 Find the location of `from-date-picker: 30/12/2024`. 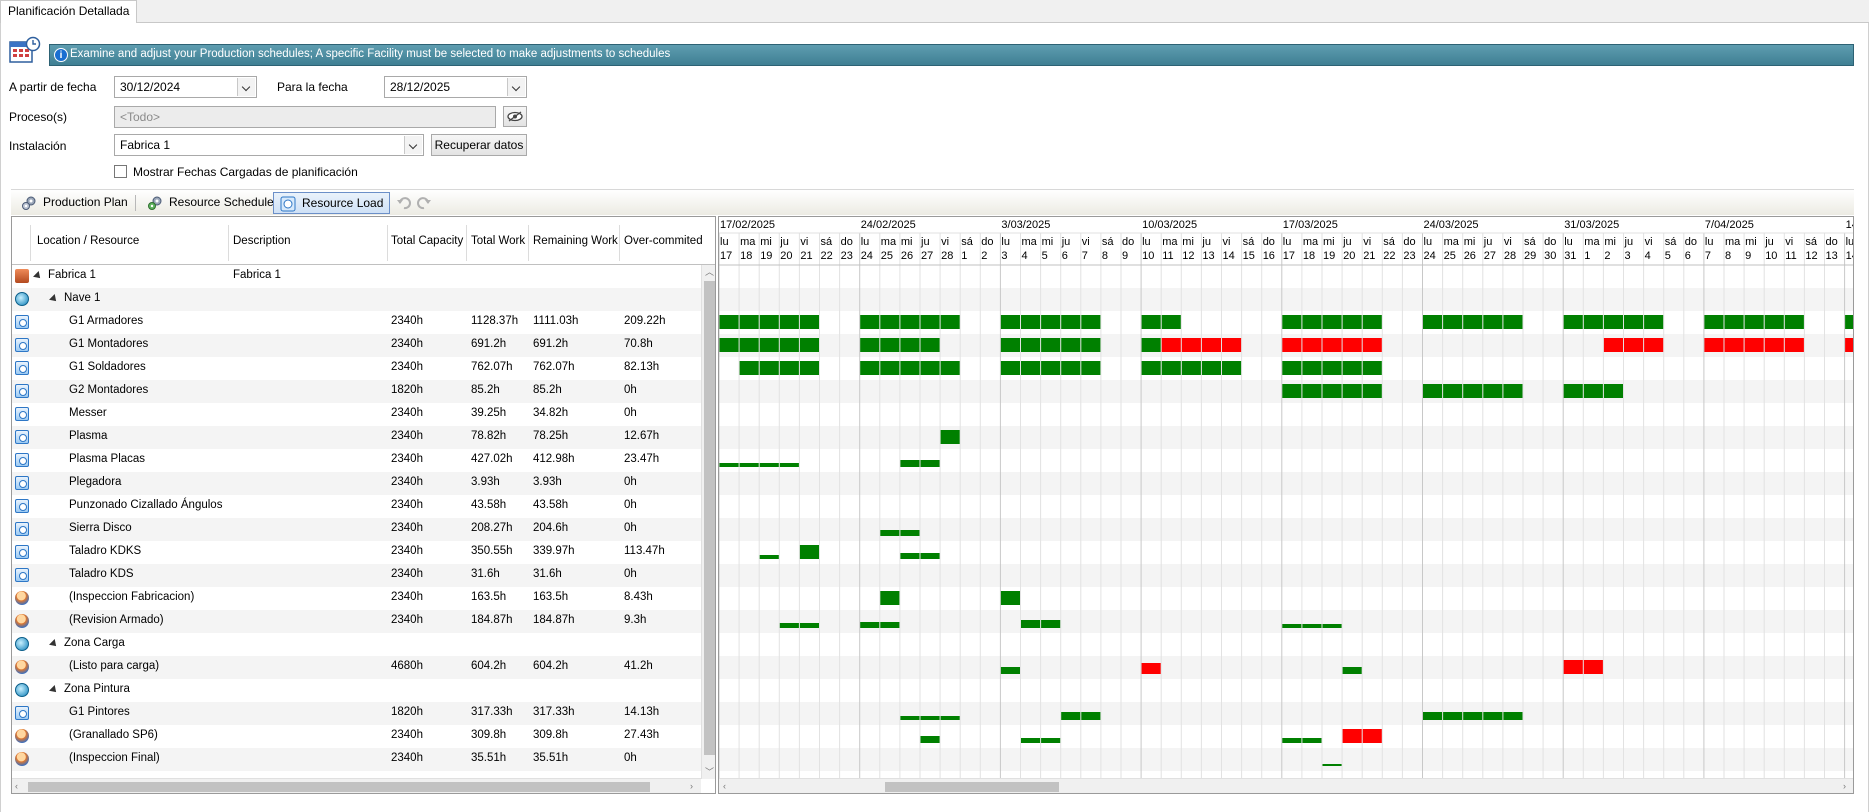

from-date-picker: 30/12/2024 is located at coordinates (185, 87).